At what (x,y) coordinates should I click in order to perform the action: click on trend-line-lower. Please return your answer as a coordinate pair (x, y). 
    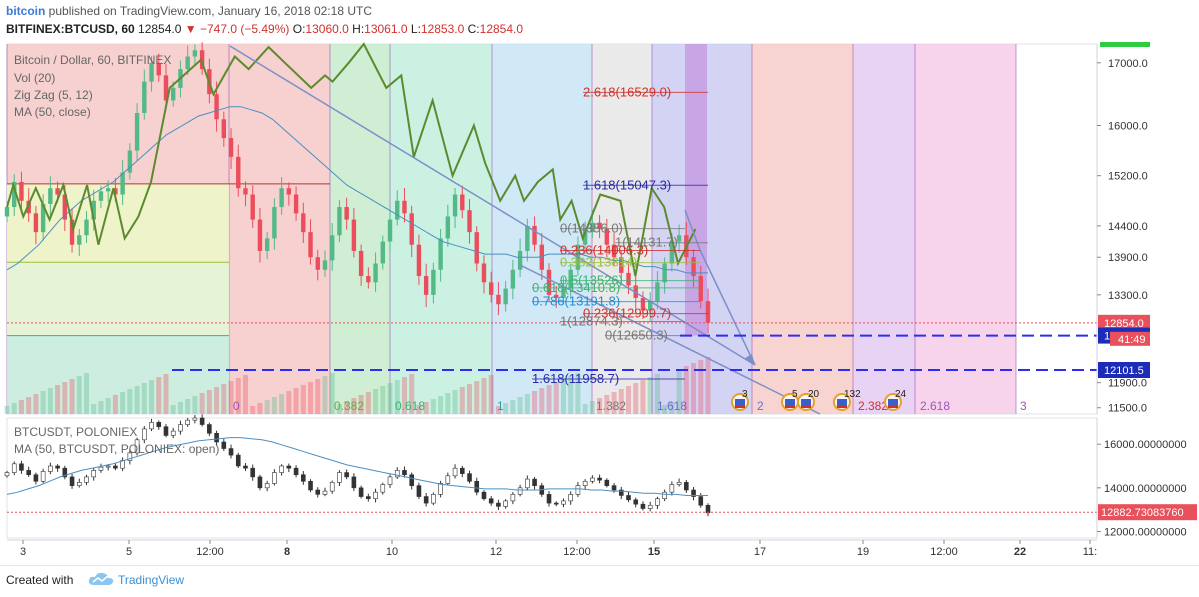
    Looking at the image, I should click on (670, 339).